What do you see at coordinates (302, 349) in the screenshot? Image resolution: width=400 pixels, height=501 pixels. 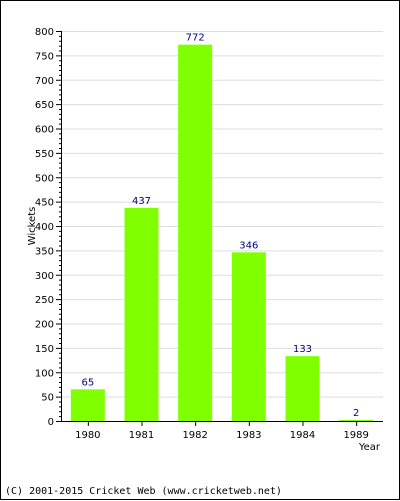 I see `bar-value-label: 133` at bounding box center [302, 349].